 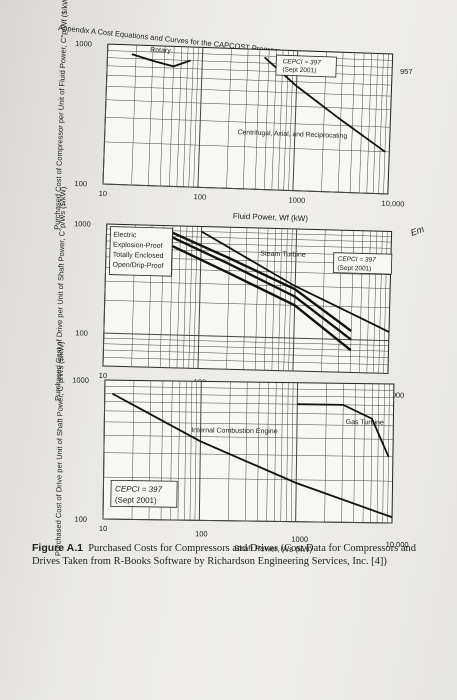 What do you see at coordinates (139, 489) in the screenshot?
I see `cepci-label: CEPCI = 397` at bounding box center [139, 489].